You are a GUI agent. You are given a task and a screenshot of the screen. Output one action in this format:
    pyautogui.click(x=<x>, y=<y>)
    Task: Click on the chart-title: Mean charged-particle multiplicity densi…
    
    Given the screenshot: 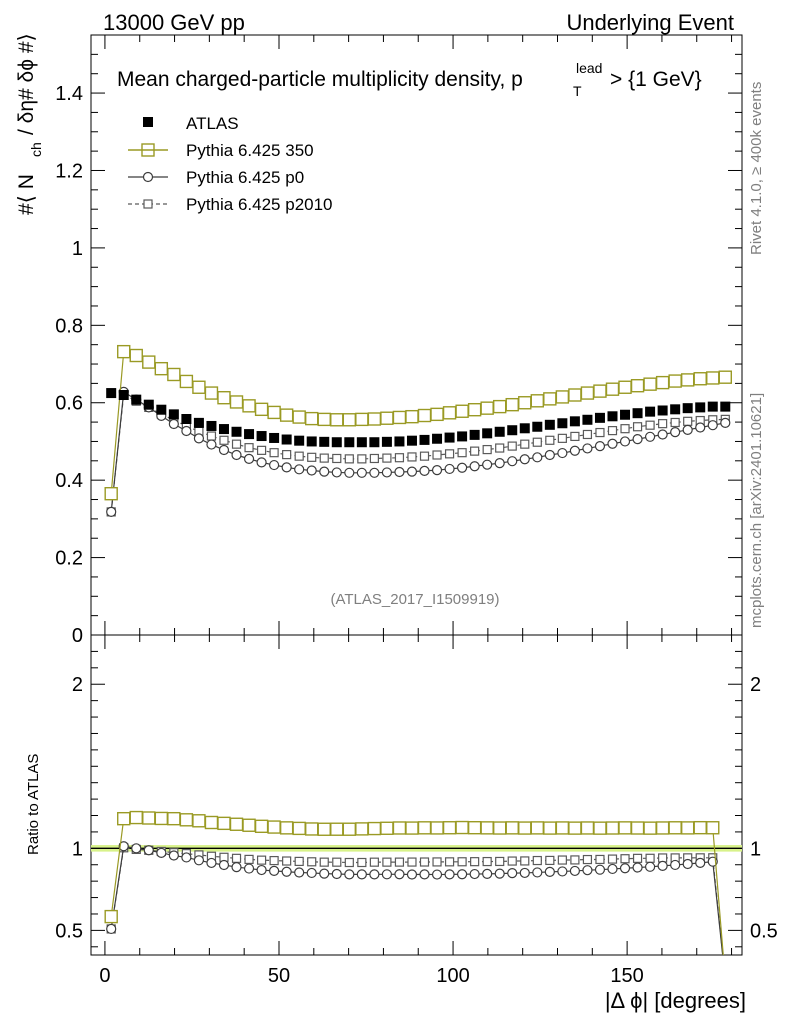 What is the action you would take?
    pyautogui.click(x=320, y=79)
    